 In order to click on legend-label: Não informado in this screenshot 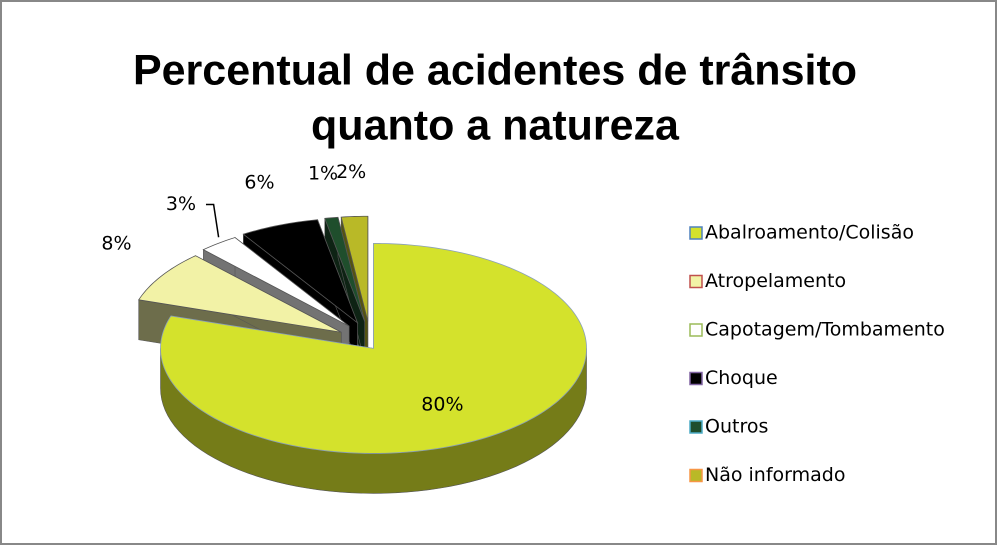, I will do `click(775, 475)`.